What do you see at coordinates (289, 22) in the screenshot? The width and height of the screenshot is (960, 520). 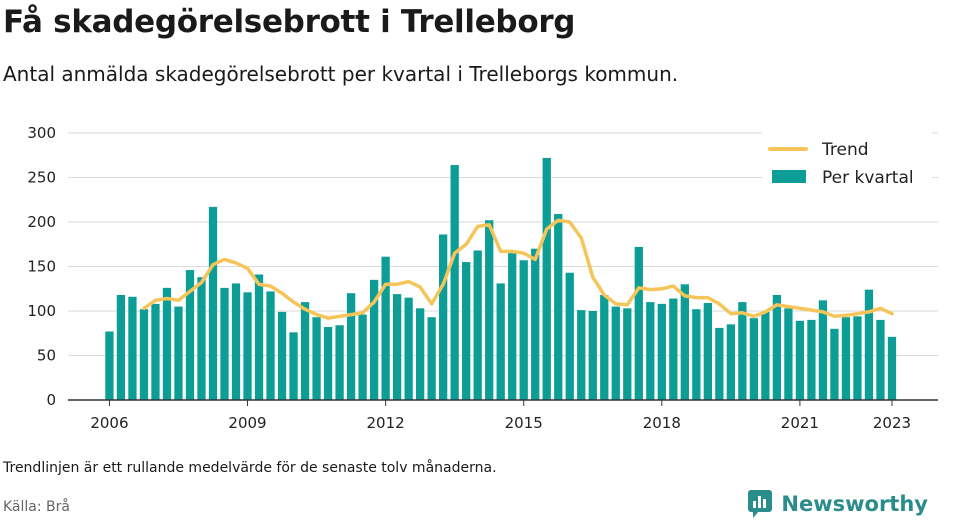 I see `chart-title: Få skadegörelsebrott i Trelleborg` at bounding box center [289, 22].